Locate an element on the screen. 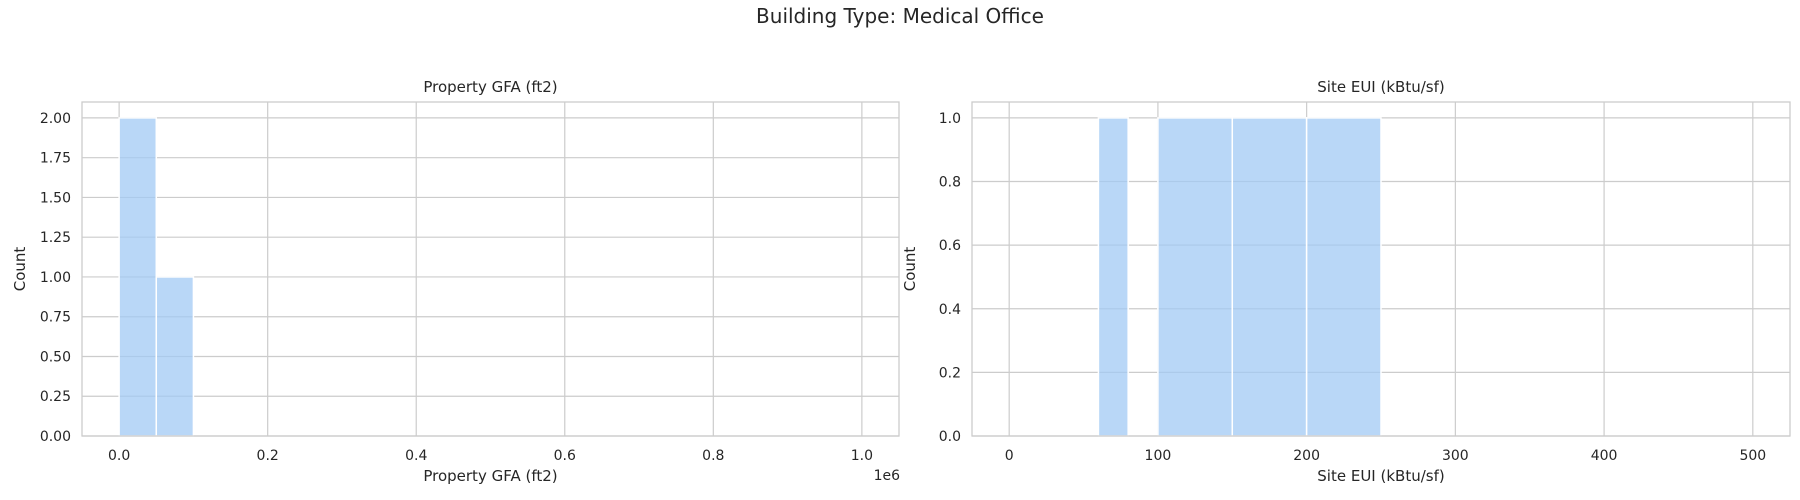 The width and height of the screenshot is (1800, 500). y-tick-label: 1.50 is located at coordinates (55, 198).